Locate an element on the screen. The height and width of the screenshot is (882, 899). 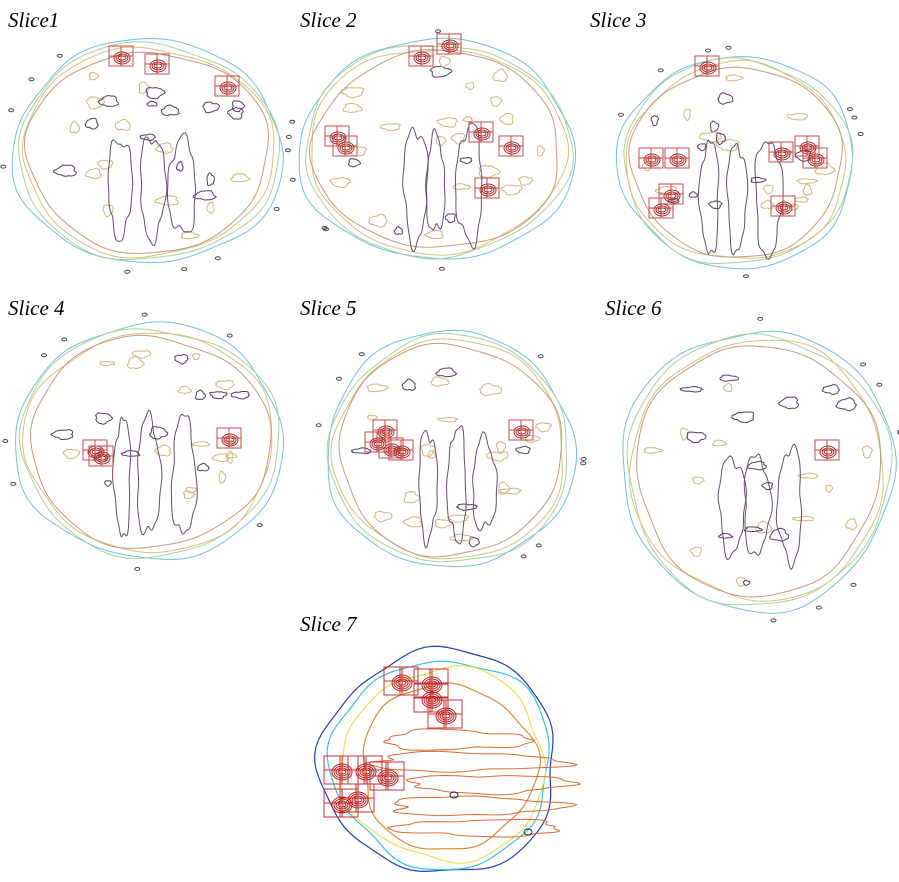
panel-label: Slice 4 is located at coordinates (36, 308).